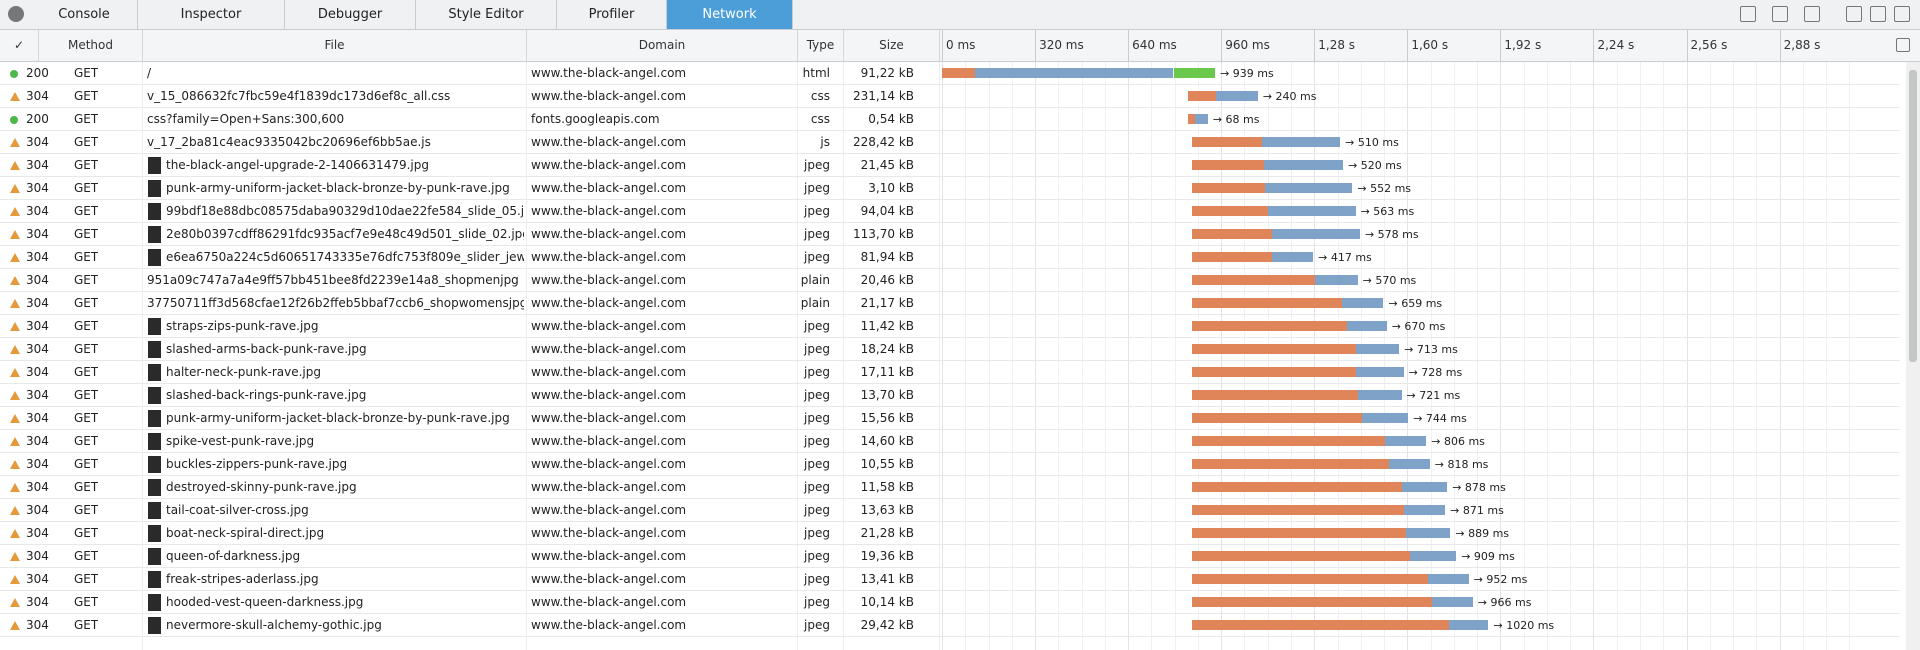 This screenshot has width=1920, height=650. Describe the element at coordinates (887, 464) in the screenshot. I see `size: 10,55 kB` at that location.